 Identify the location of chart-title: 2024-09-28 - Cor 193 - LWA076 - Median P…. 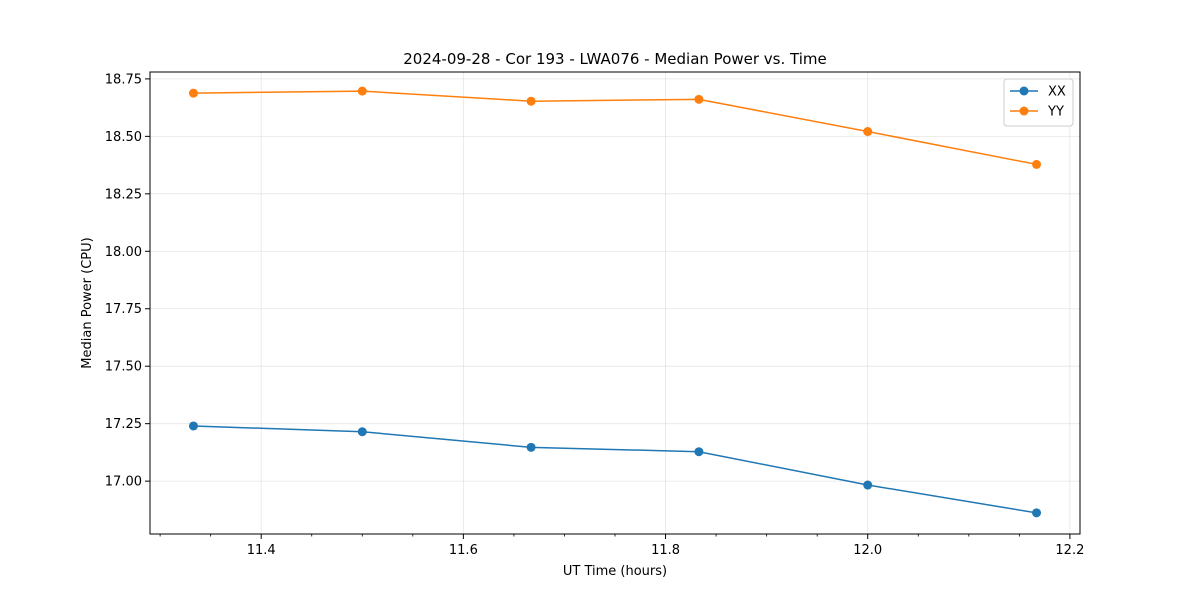
(615, 59).